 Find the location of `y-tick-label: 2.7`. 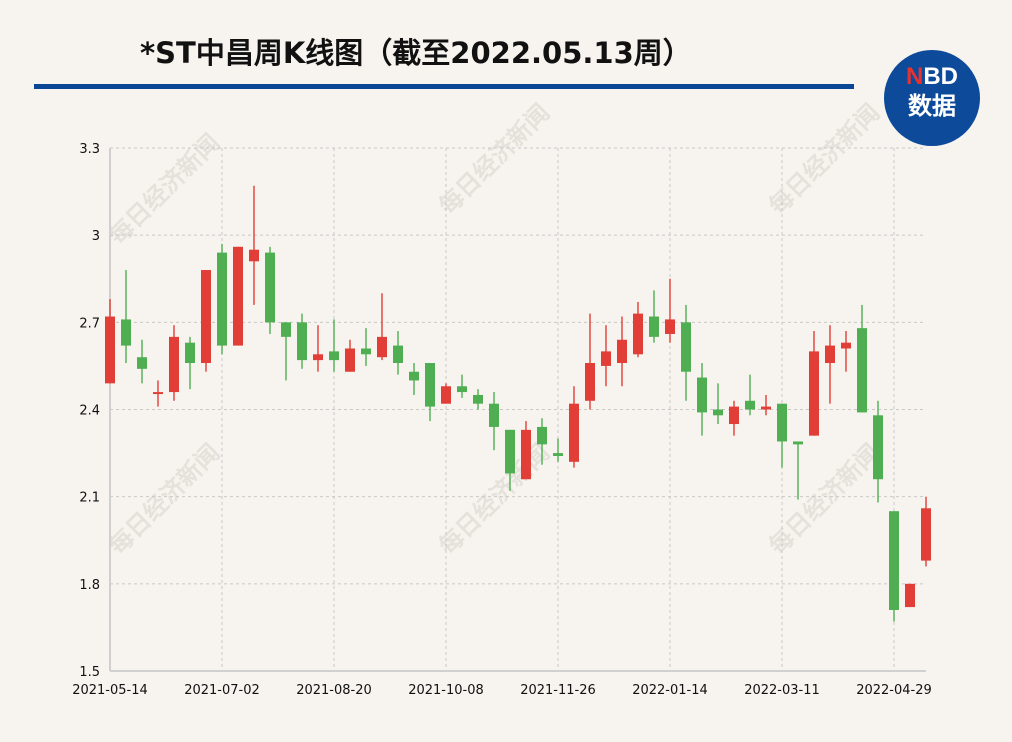

y-tick-label: 2.7 is located at coordinates (89, 323).